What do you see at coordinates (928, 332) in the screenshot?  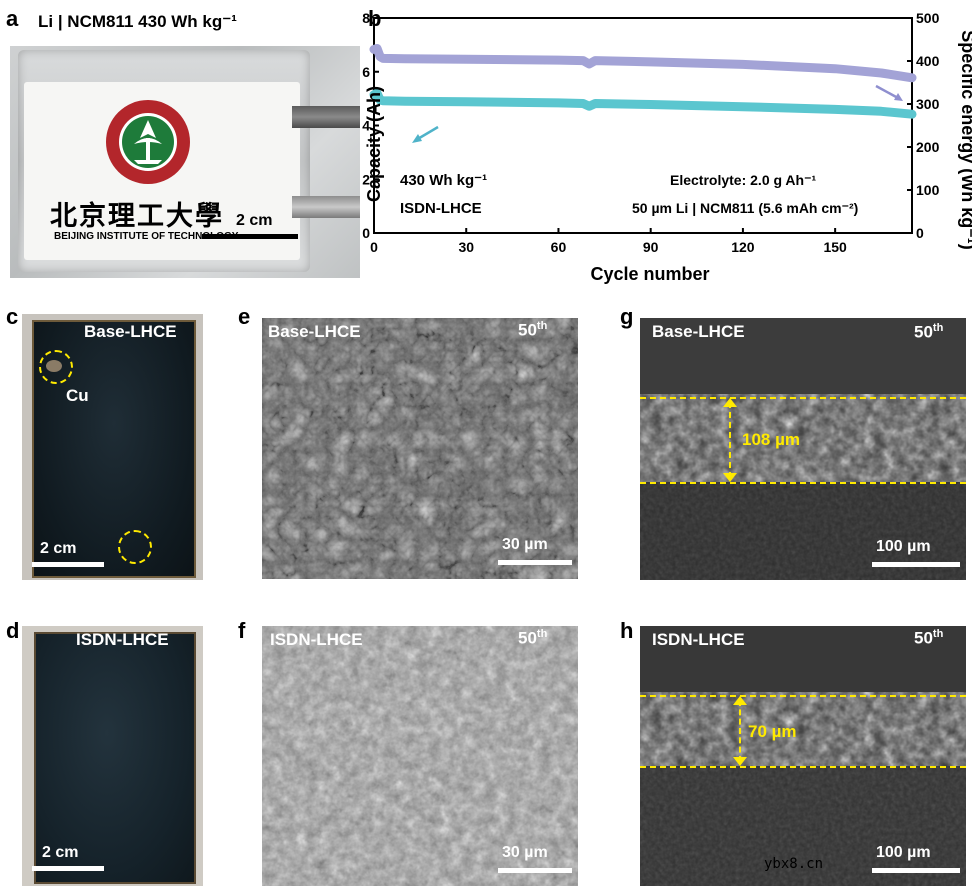 I see `panel-g-cycle: 50th` at bounding box center [928, 332].